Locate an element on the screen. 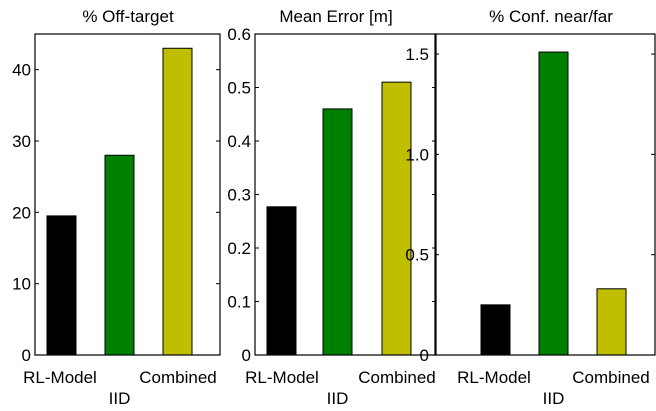  y-tick-label: 0.4 is located at coordinates (239, 141).